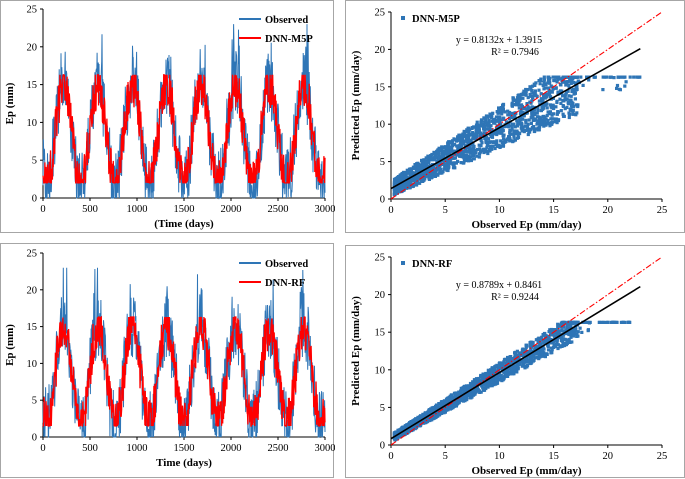 Image resolution: width=685 pixels, height=479 pixels. What do you see at coordinates (499, 285) in the screenshot?
I see `fit-equation: y = 0.8789x + 0.8461` at bounding box center [499, 285].